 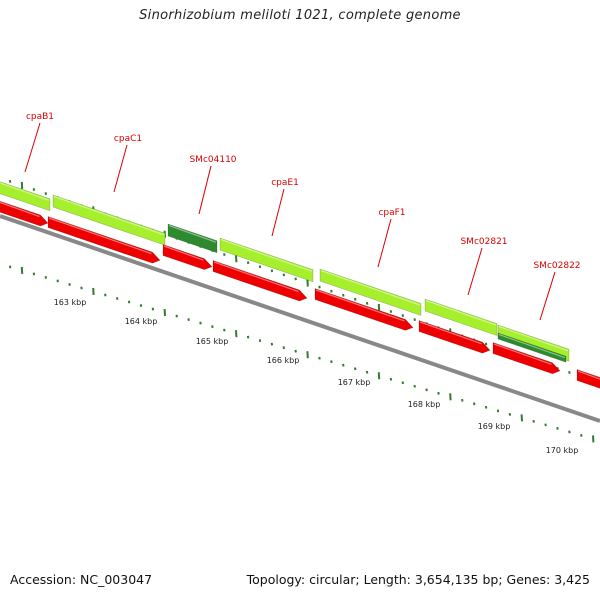 What do you see at coordinates (556, 266) in the screenshot?
I see `gene-label: SMc02822` at bounding box center [556, 266].